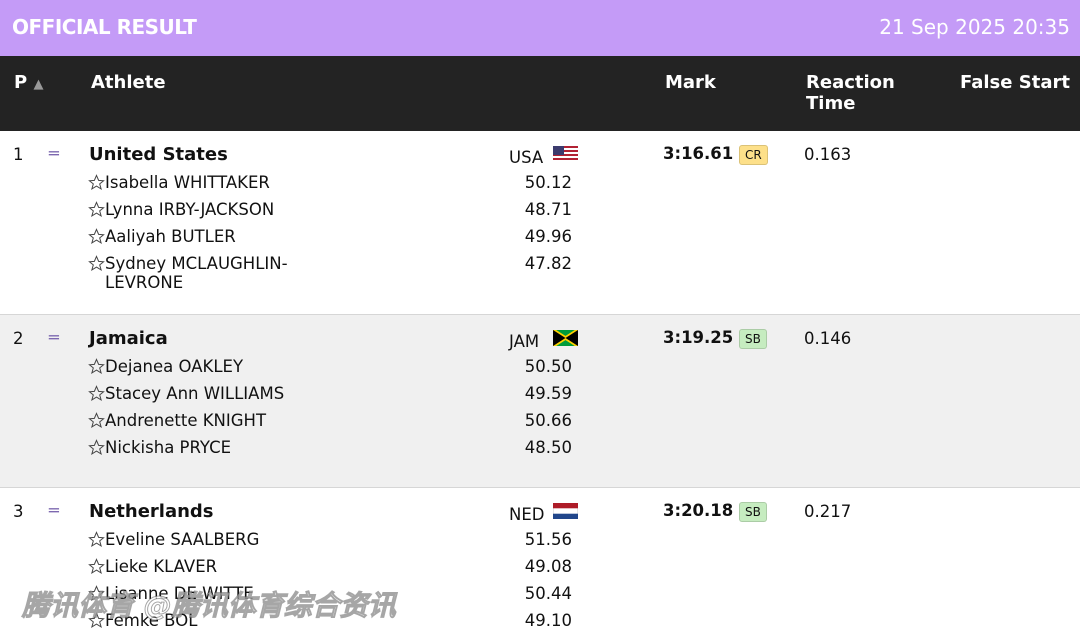  What do you see at coordinates (584, 273) in the screenshot?
I see `athlete: Sydney MCLAUGHLIN-LEVRONE 47.82` at bounding box center [584, 273].